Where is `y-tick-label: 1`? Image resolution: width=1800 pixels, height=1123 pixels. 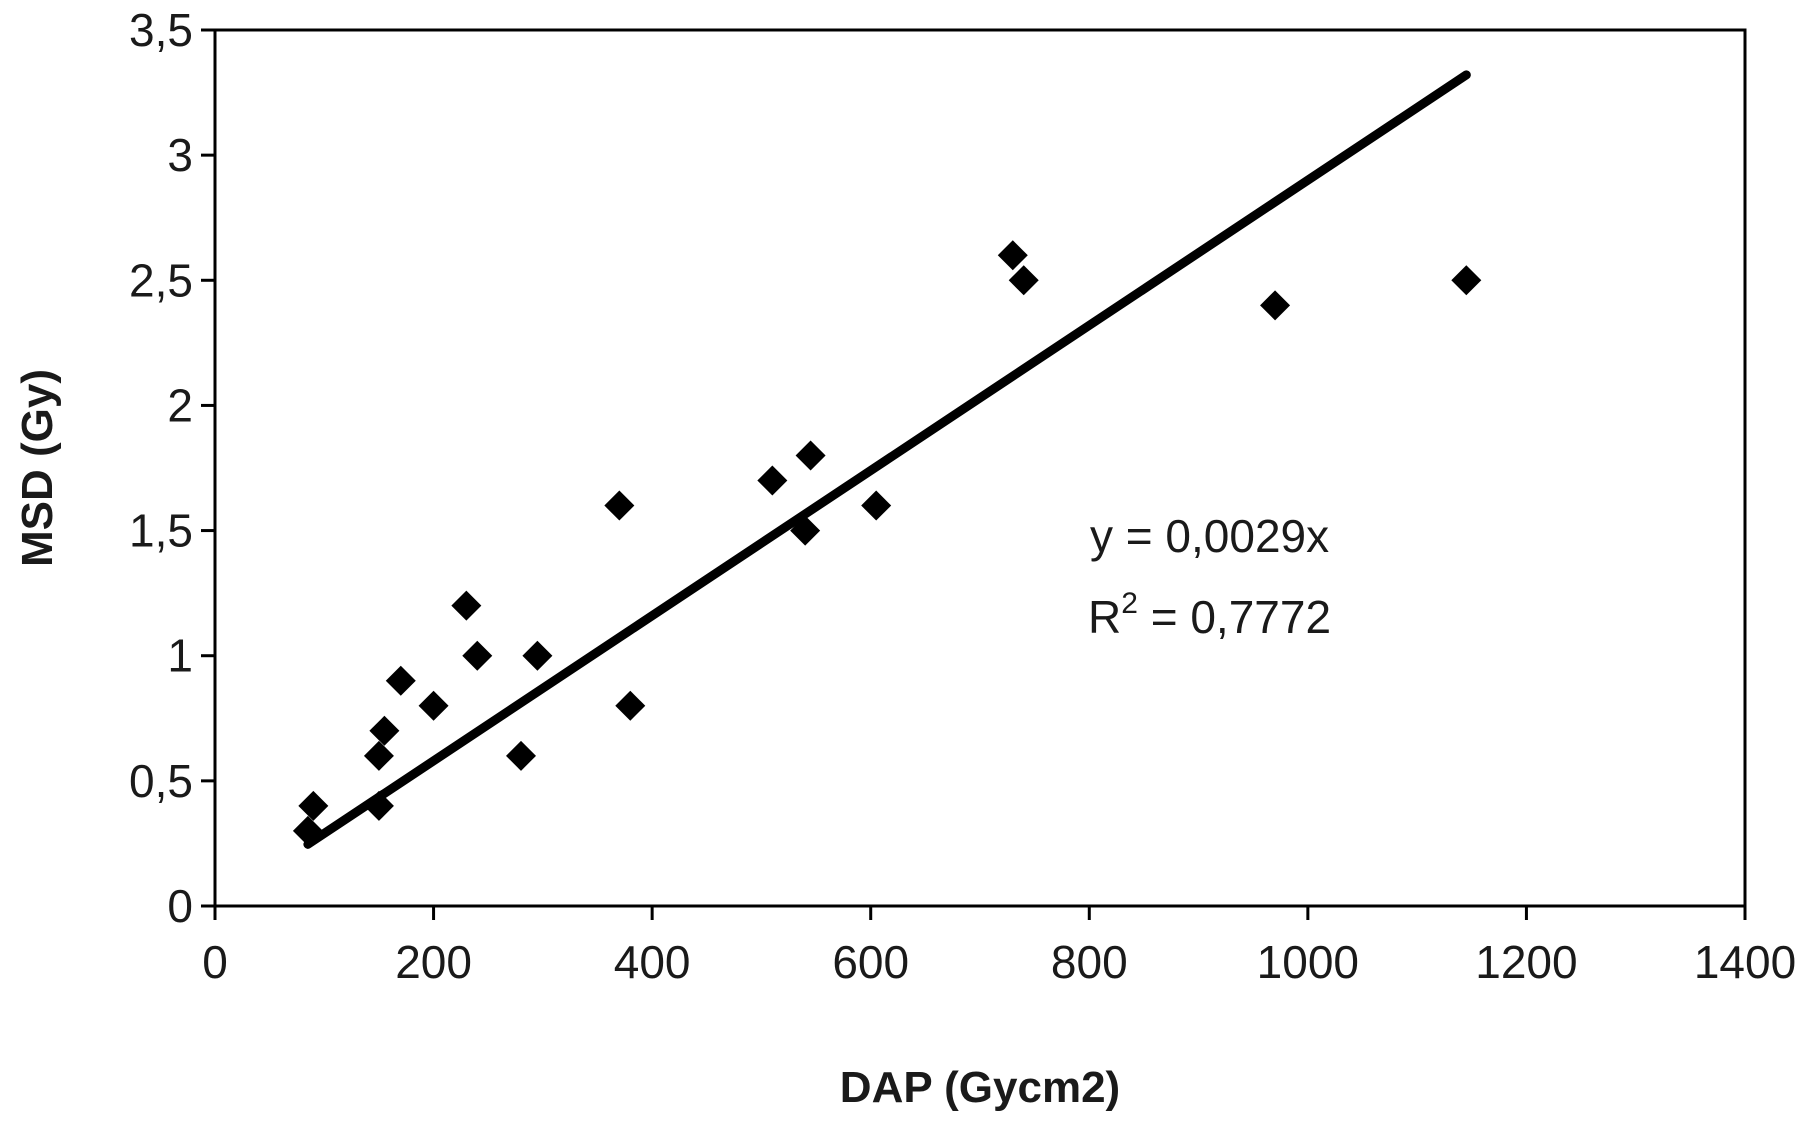
y-tick-label: 1 is located at coordinates (180, 656).